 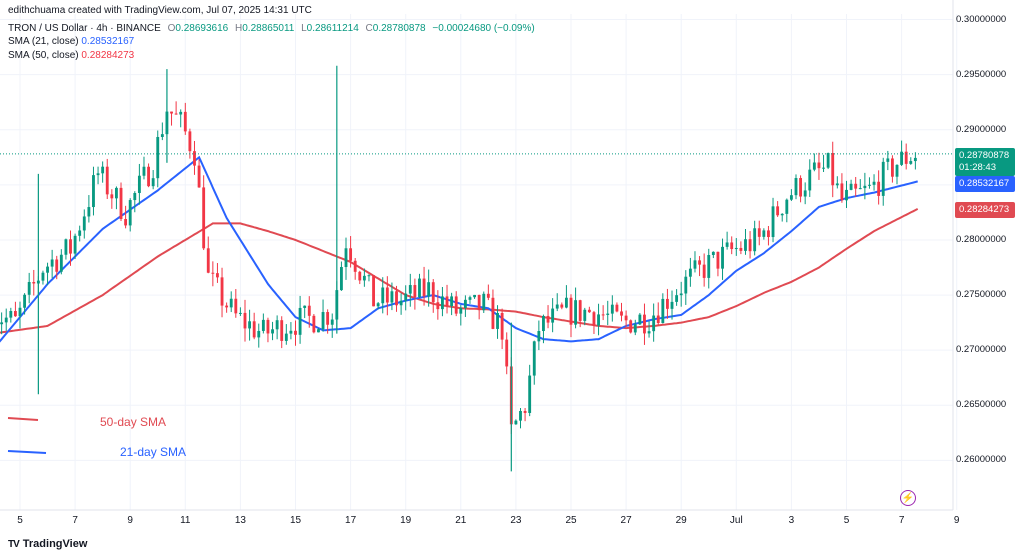 I want to click on time-axis-tick: 27, so click(x=626, y=520).